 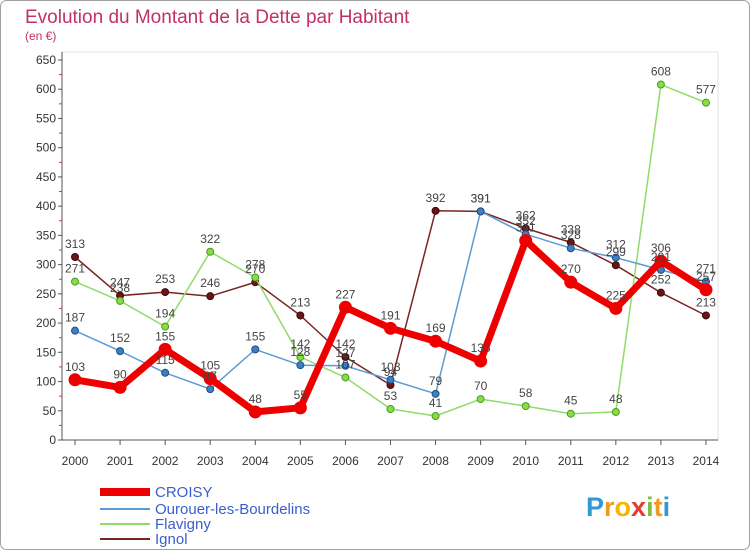 What do you see at coordinates (120, 288) in the screenshot?
I see `data-label-flavigny-2001: 238` at bounding box center [120, 288].